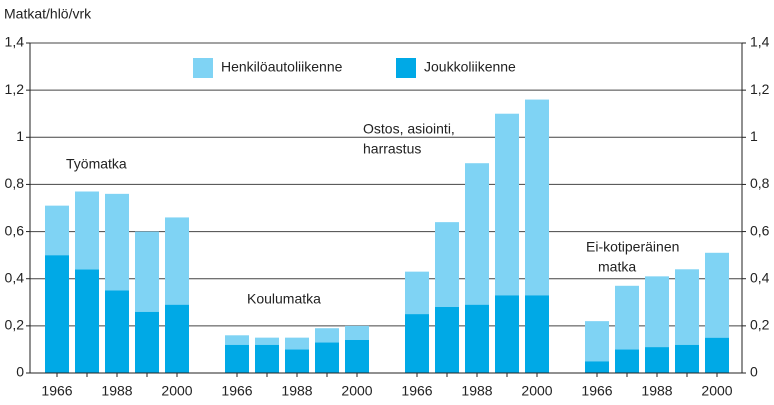  Describe the element at coordinates (96, 164) in the screenshot. I see `group-label: Työmatka` at that location.